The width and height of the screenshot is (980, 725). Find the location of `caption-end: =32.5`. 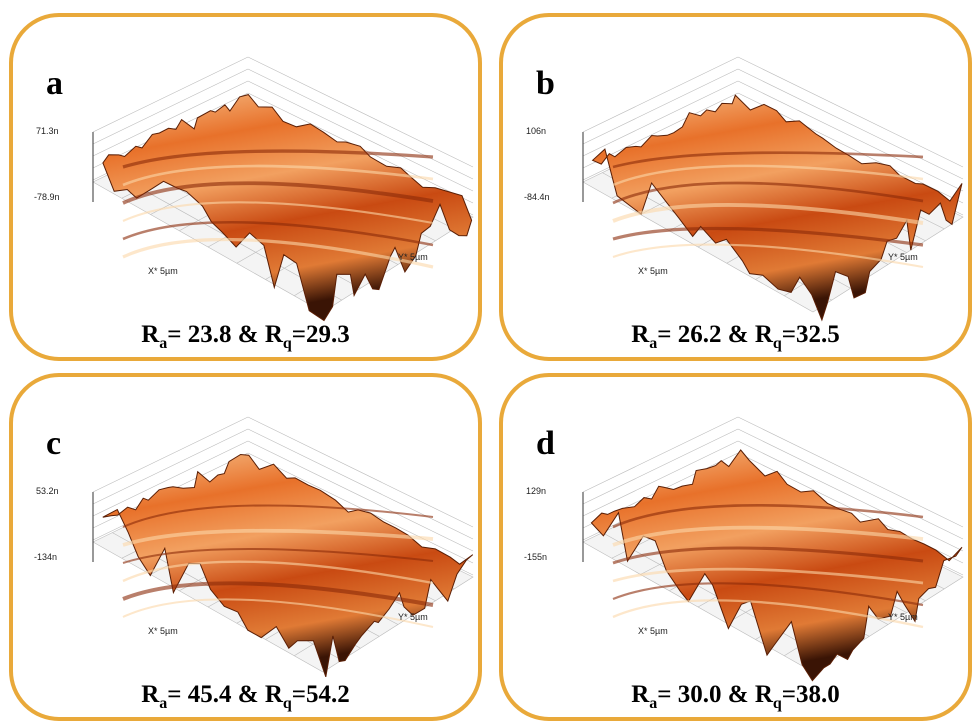

caption-end: =32.5 is located at coordinates (811, 334).